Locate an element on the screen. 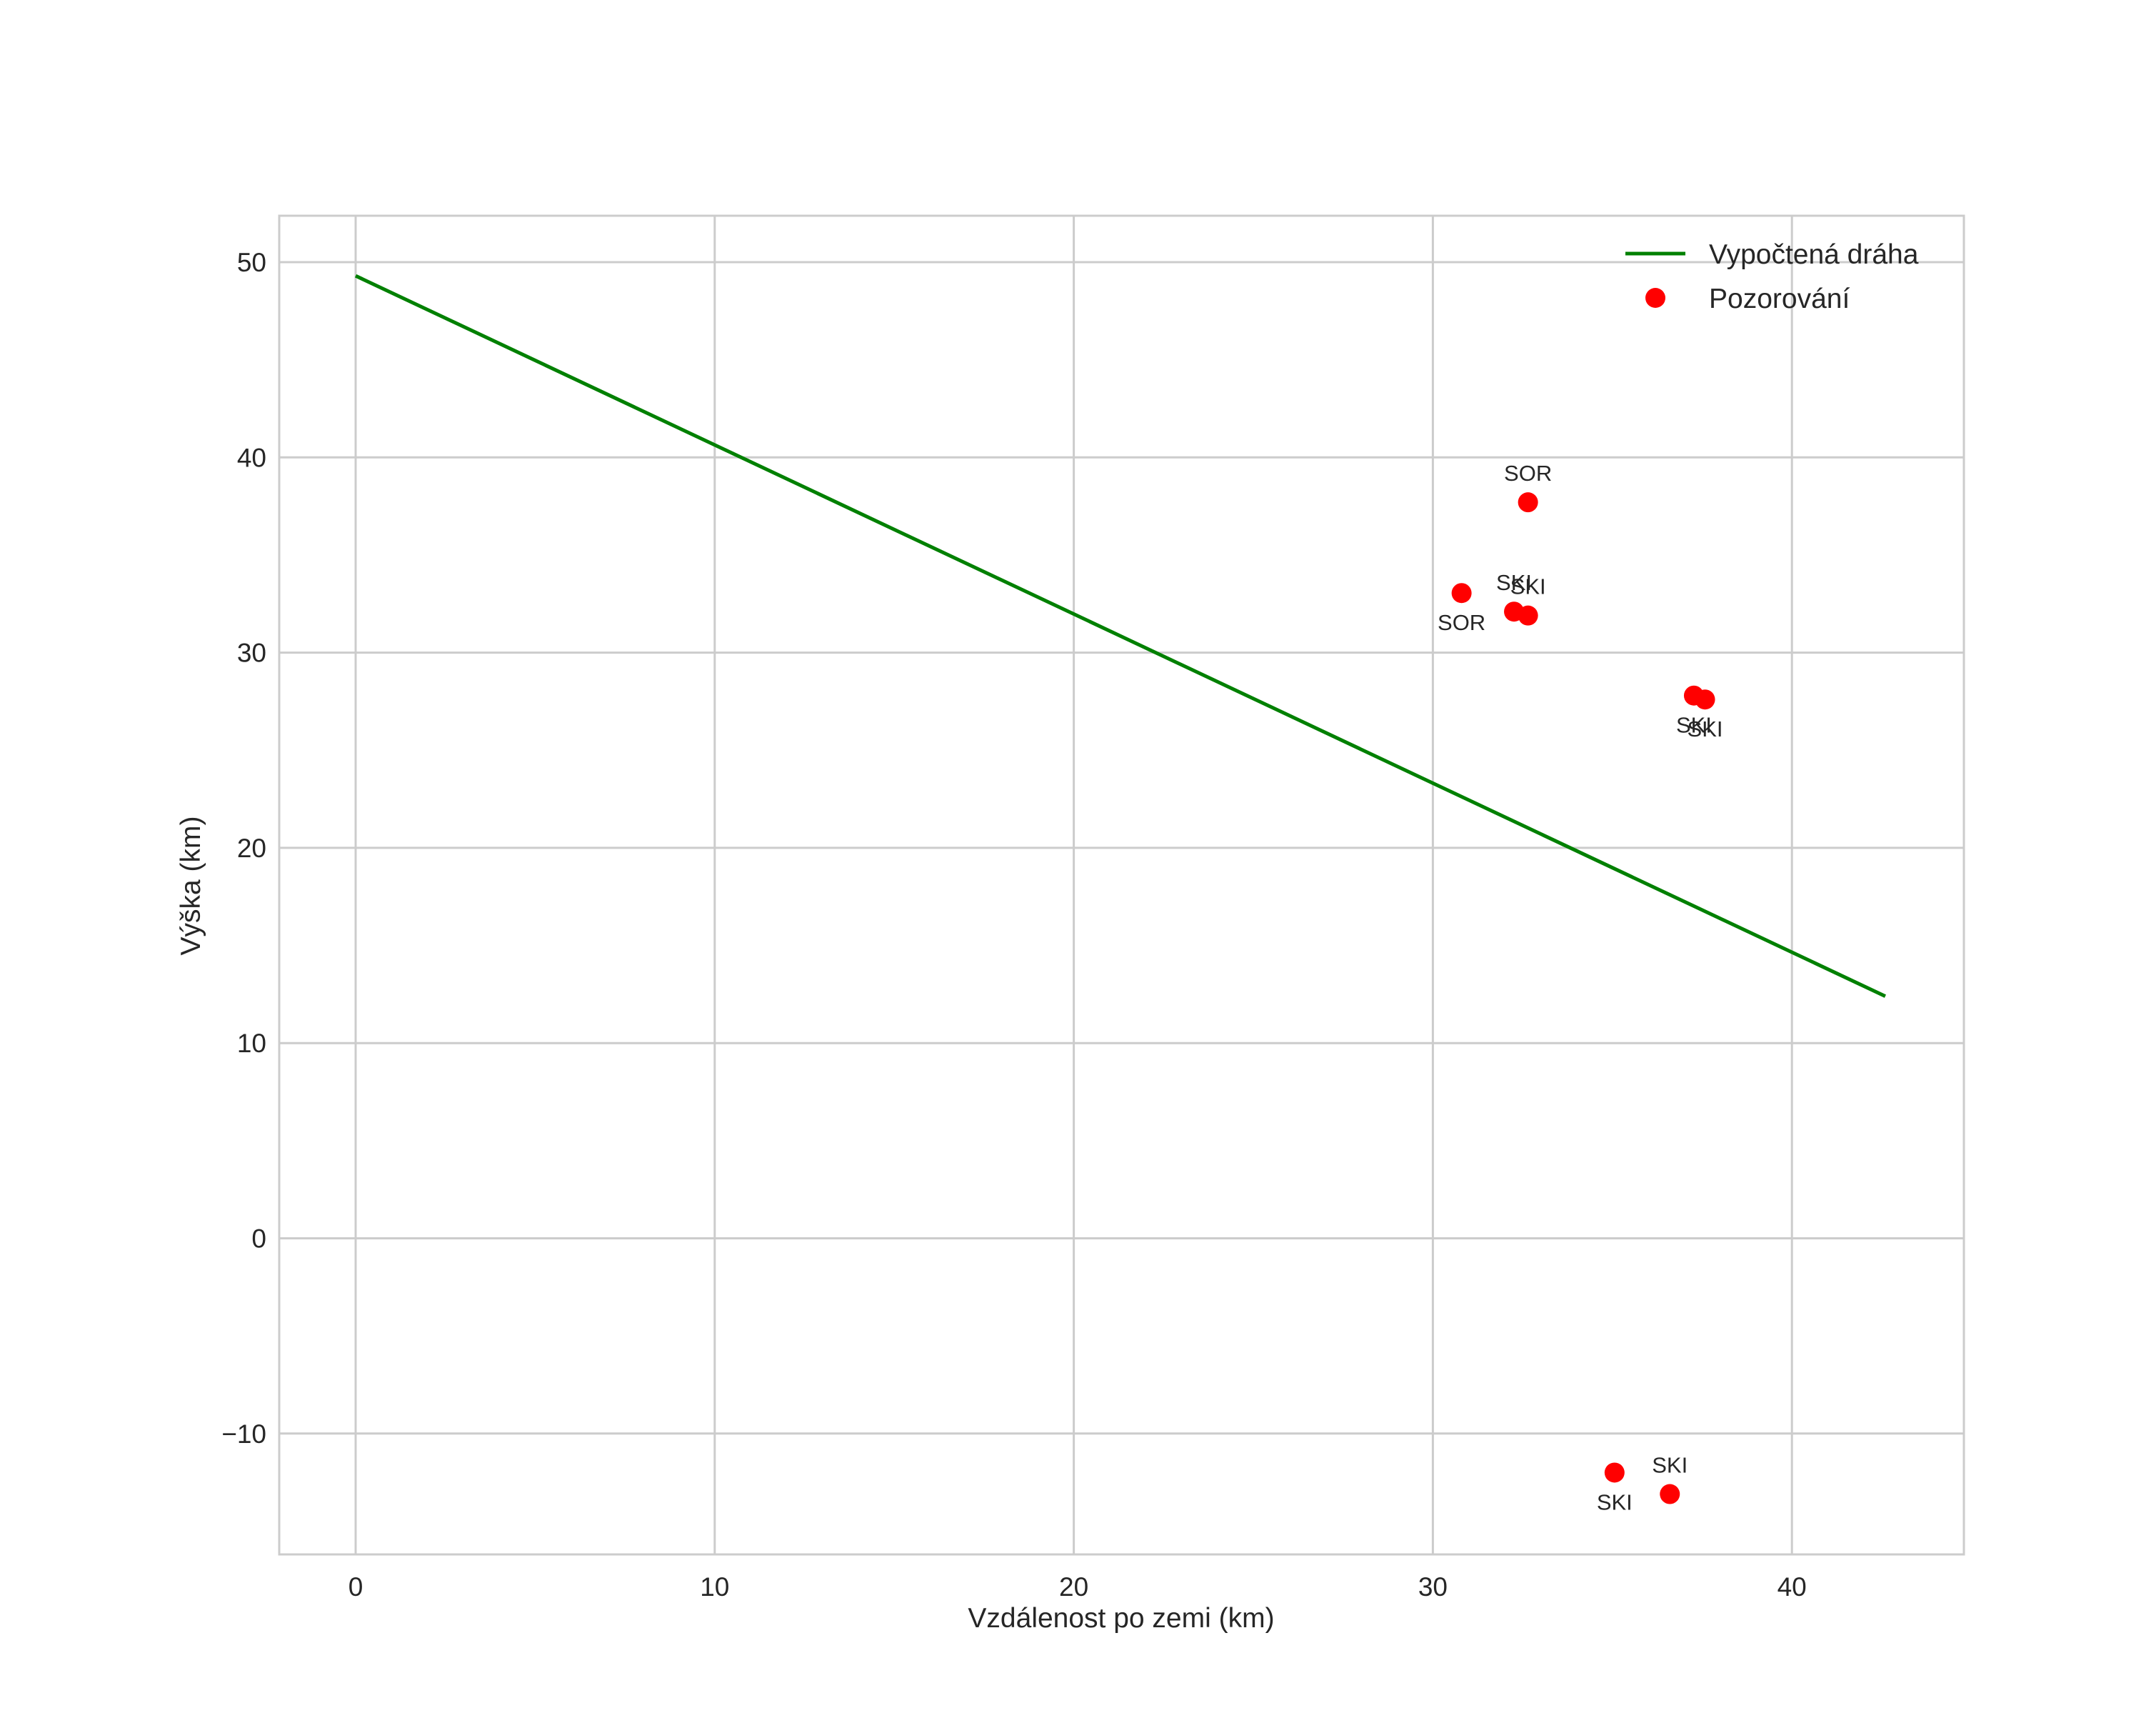  x-tick-label: 0 is located at coordinates (356, 1587).